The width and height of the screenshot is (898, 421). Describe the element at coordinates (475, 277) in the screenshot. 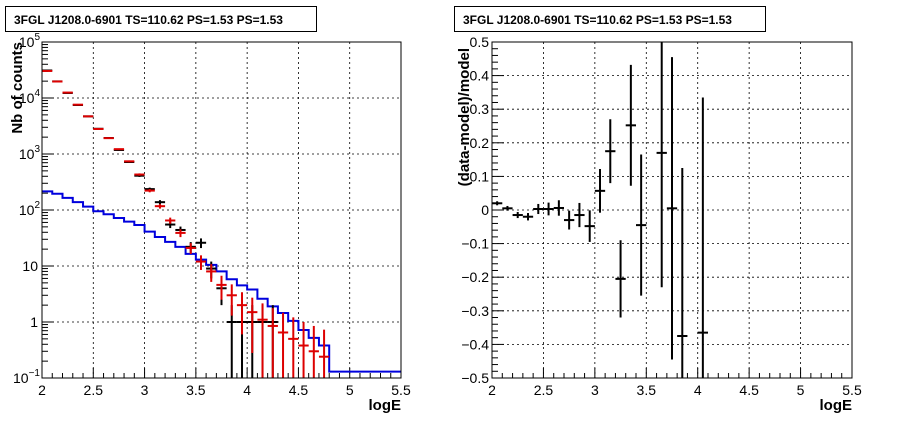

I see `y-tick-label: −0.2` at that location.